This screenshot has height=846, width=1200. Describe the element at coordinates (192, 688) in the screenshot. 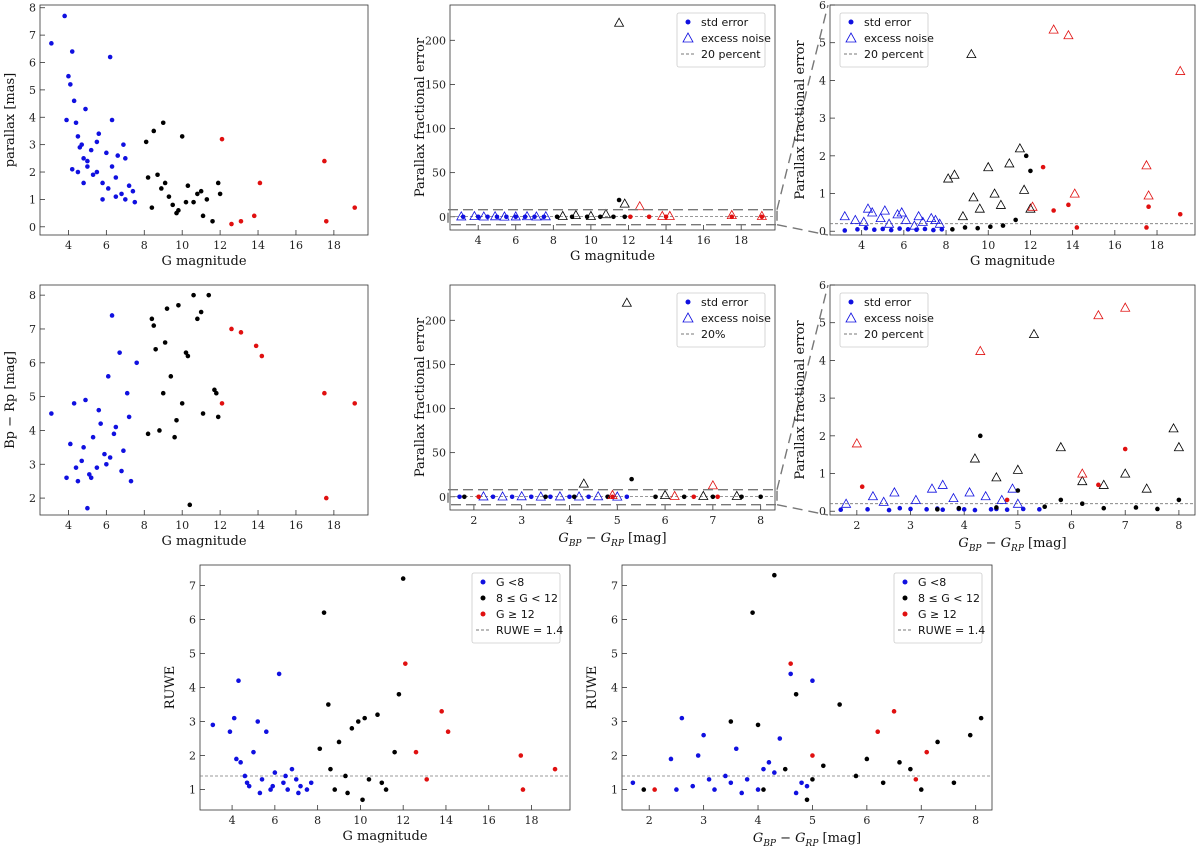

I see `y-tick-label: 4` at that location.